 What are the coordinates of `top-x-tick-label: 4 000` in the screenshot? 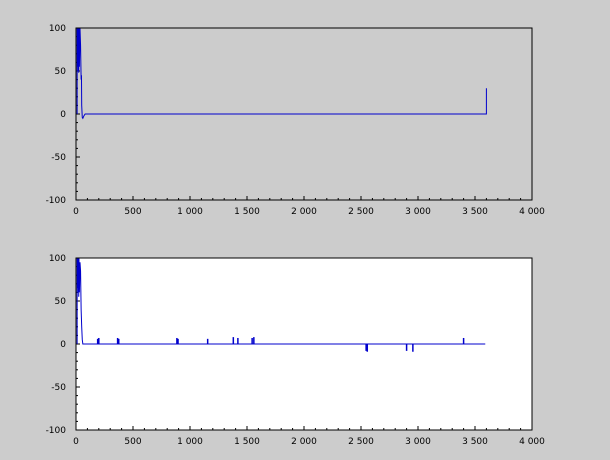 It's located at (532, 212).